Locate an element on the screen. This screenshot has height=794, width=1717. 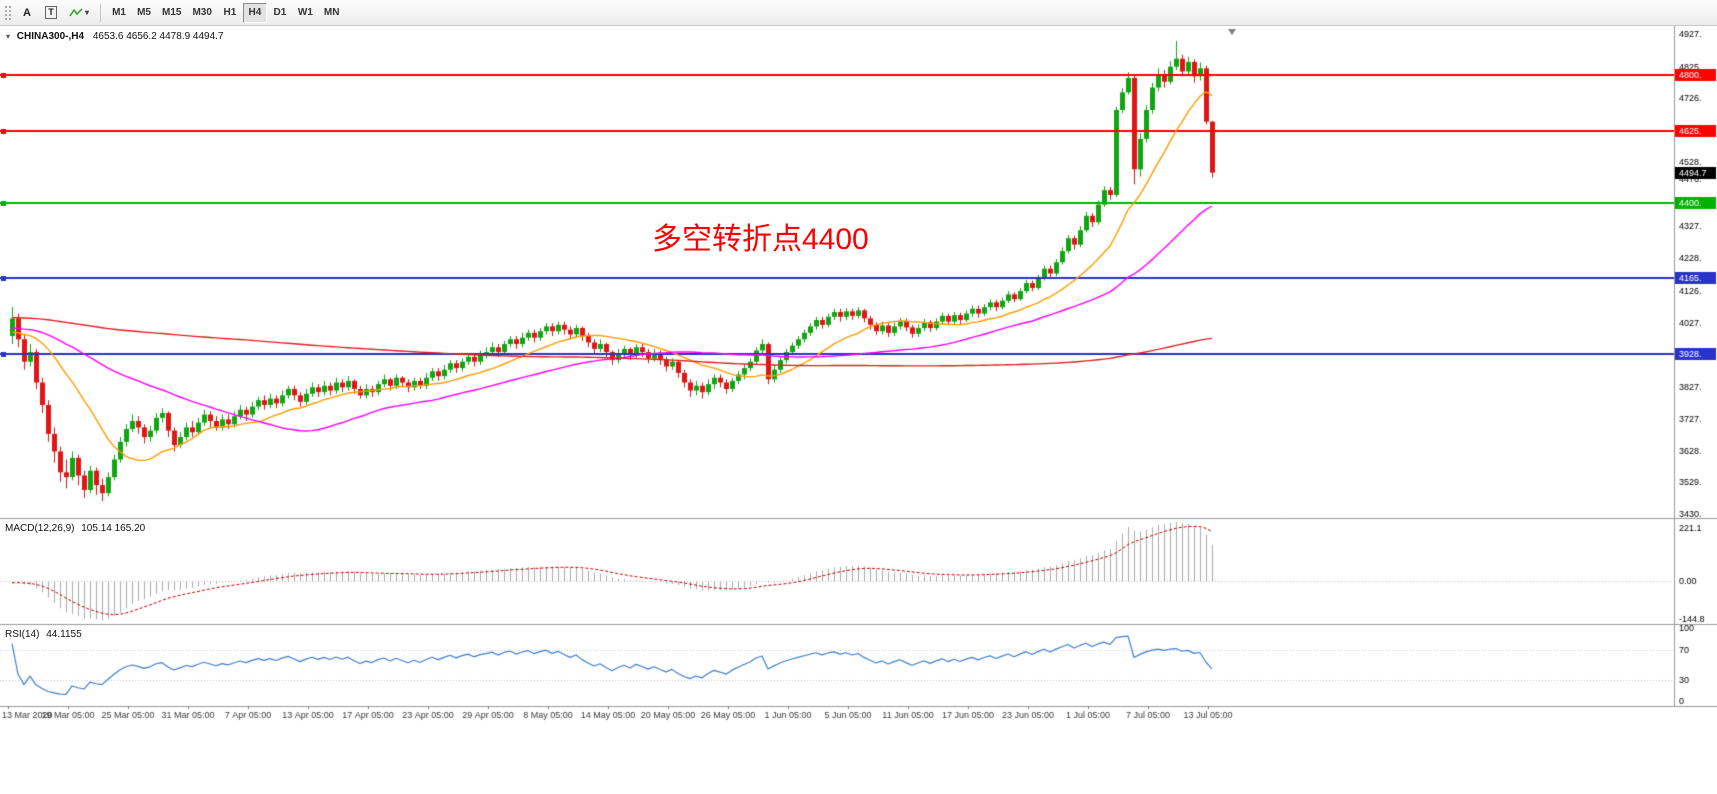
timeframe-button-h1: H1 is located at coordinates (230, 13).